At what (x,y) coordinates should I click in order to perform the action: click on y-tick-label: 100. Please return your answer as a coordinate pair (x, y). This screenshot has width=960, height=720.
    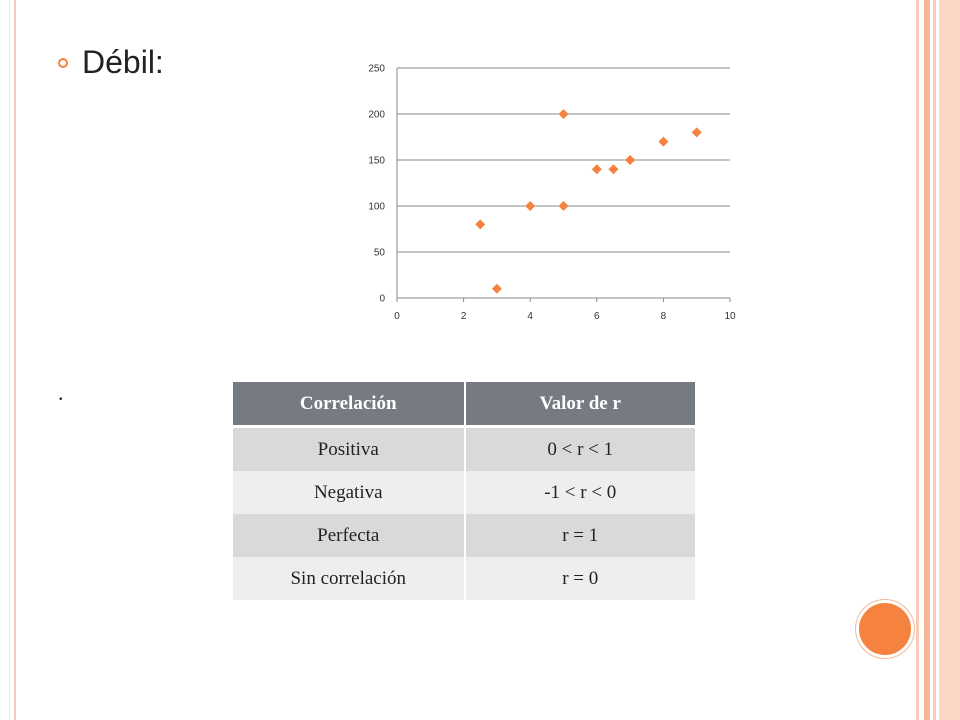
    Looking at the image, I should click on (376, 207).